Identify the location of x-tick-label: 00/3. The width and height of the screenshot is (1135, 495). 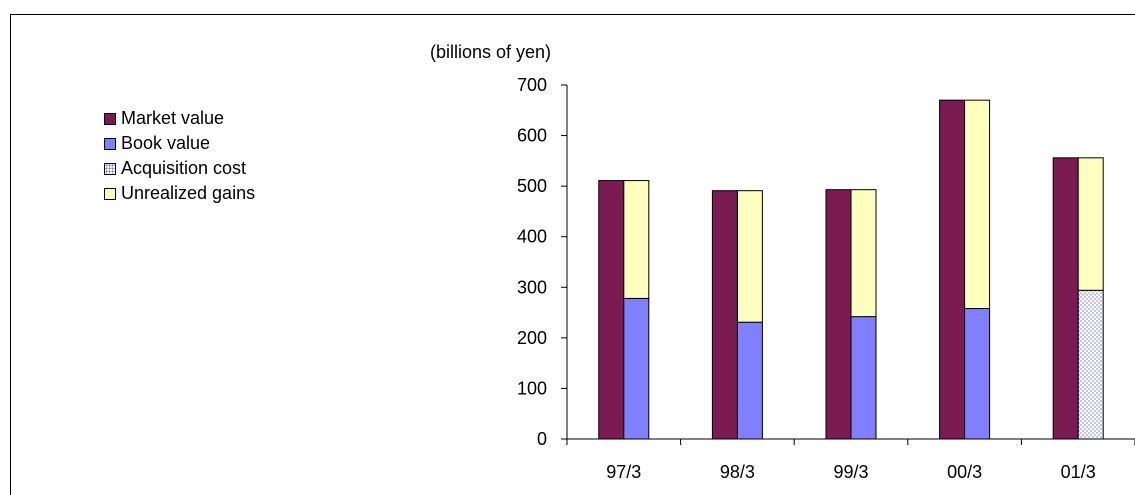
(964, 472).